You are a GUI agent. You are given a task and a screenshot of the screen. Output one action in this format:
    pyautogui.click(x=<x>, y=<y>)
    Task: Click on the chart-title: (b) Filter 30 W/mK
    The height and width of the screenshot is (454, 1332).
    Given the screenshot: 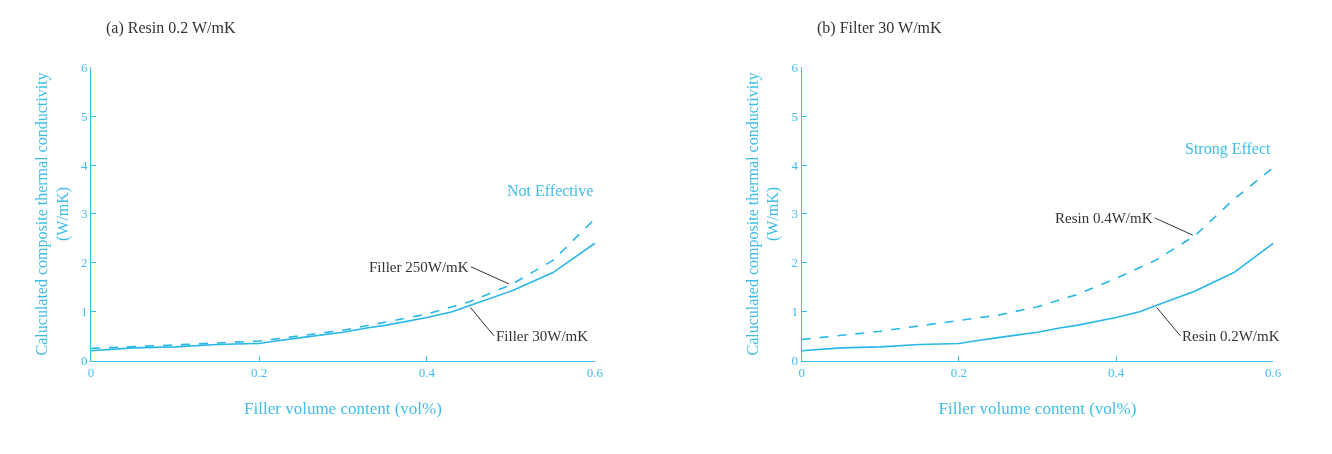 What is the action you would take?
    pyautogui.click(x=880, y=28)
    